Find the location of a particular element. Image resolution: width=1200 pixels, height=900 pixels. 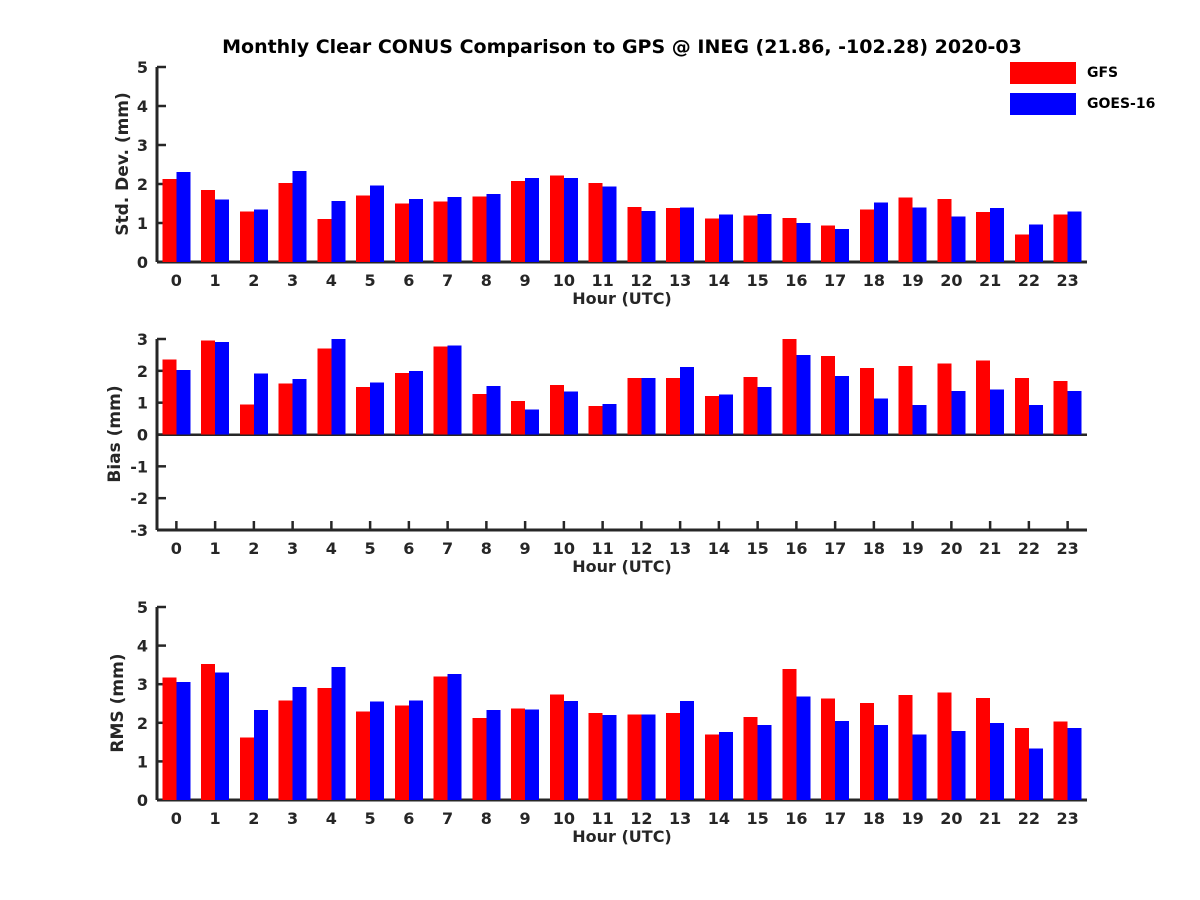

x-tick-label: 4 is located at coordinates (331, 548).